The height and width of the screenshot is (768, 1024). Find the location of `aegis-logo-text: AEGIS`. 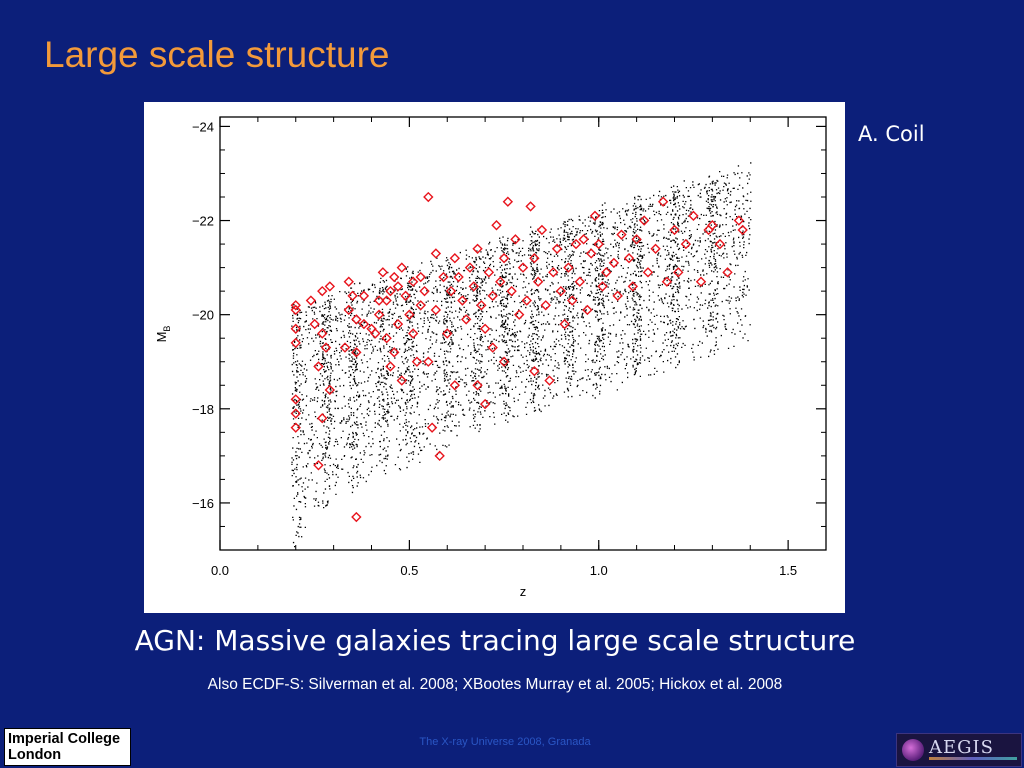

aegis-logo-text: AEGIS is located at coordinates (961, 747).